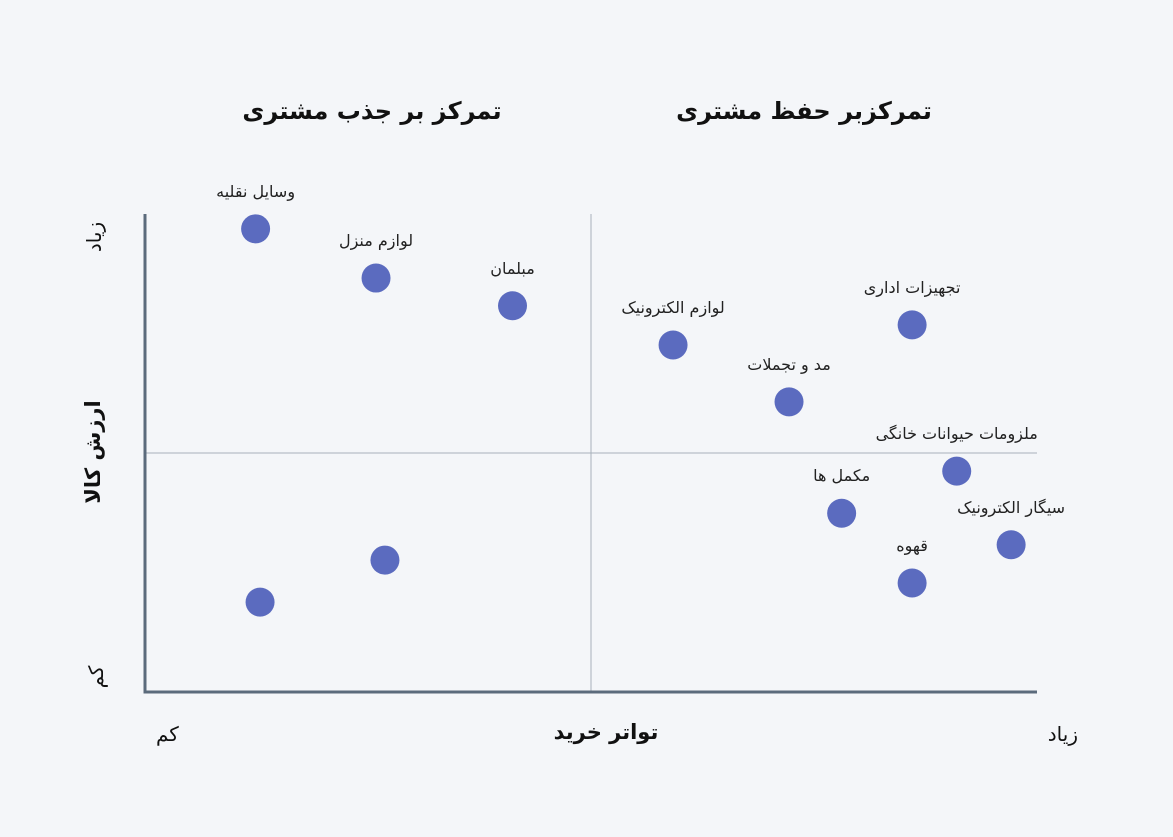 Image resolution: width=1173 pixels, height=837 pixels. I want to click on data-point-label: مکمل ها, so click(841, 475).